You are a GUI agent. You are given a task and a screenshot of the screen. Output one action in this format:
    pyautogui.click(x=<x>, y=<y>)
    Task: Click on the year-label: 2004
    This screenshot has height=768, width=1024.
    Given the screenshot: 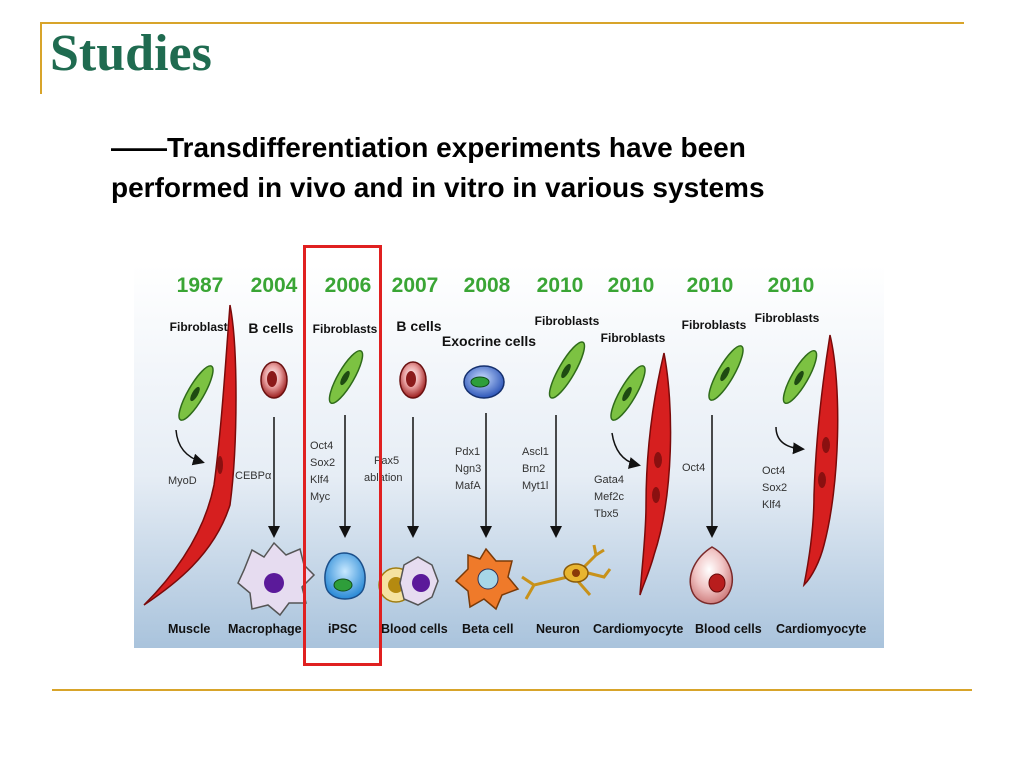 What is the action you would take?
    pyautogui.click(x=274, y=285)
    